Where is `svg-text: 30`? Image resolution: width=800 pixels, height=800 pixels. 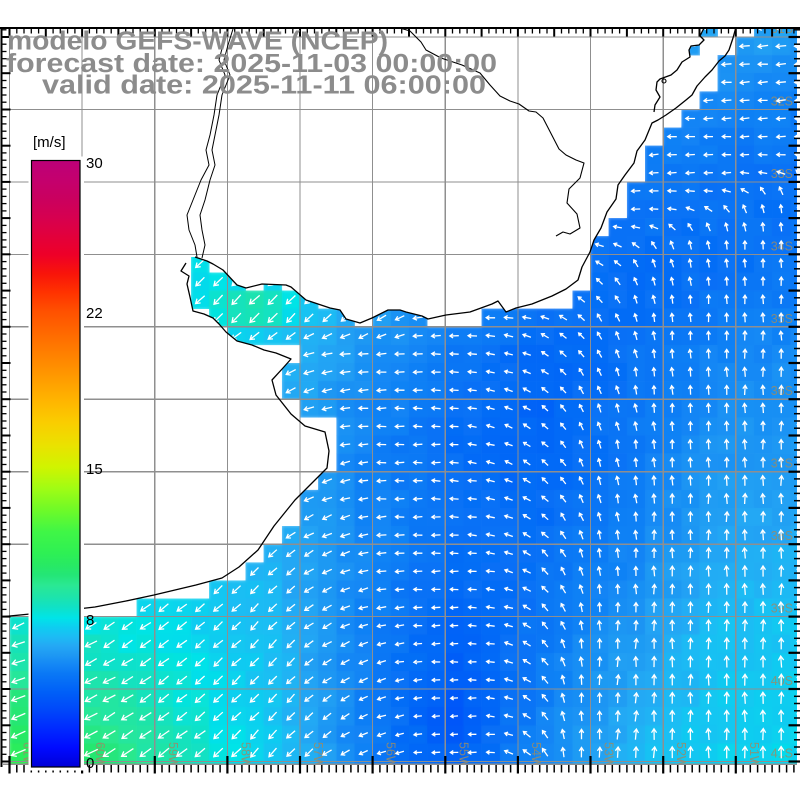 svg-text: 30 is located at coordinates (94, 163).